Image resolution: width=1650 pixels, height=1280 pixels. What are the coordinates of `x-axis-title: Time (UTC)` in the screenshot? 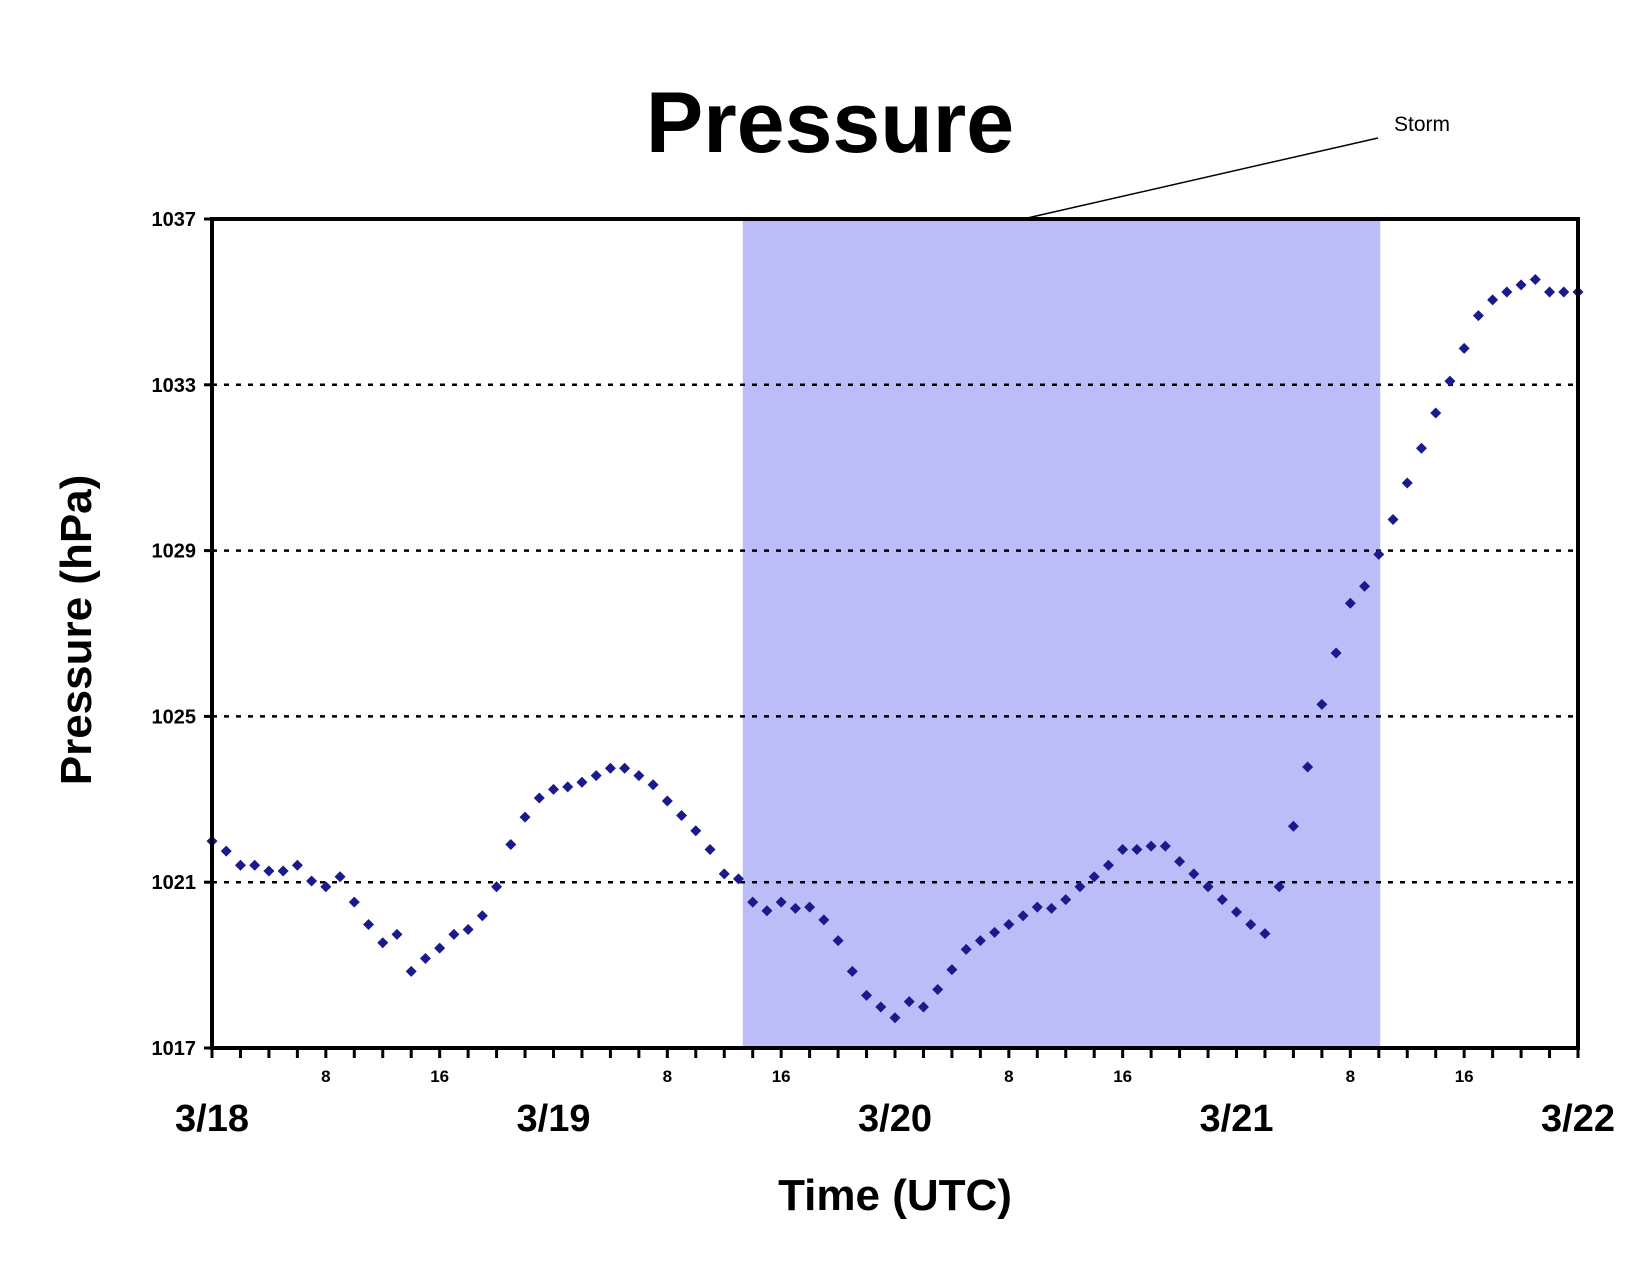 It's located at (895, 1195).